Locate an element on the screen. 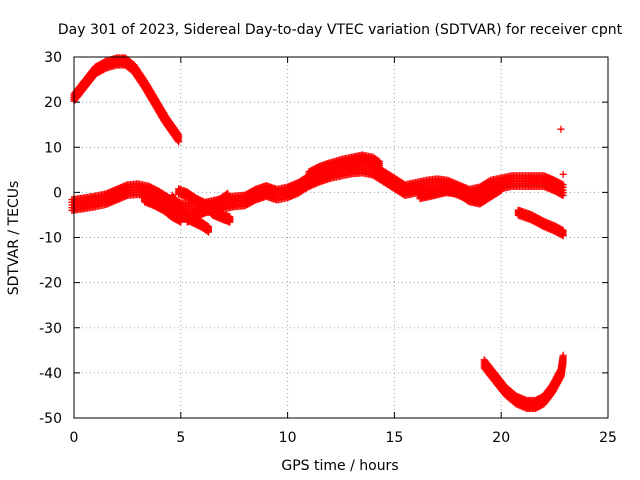 This screenshot has width=640, height=480. series-arc-low-late is located at coordinates (523, 382).